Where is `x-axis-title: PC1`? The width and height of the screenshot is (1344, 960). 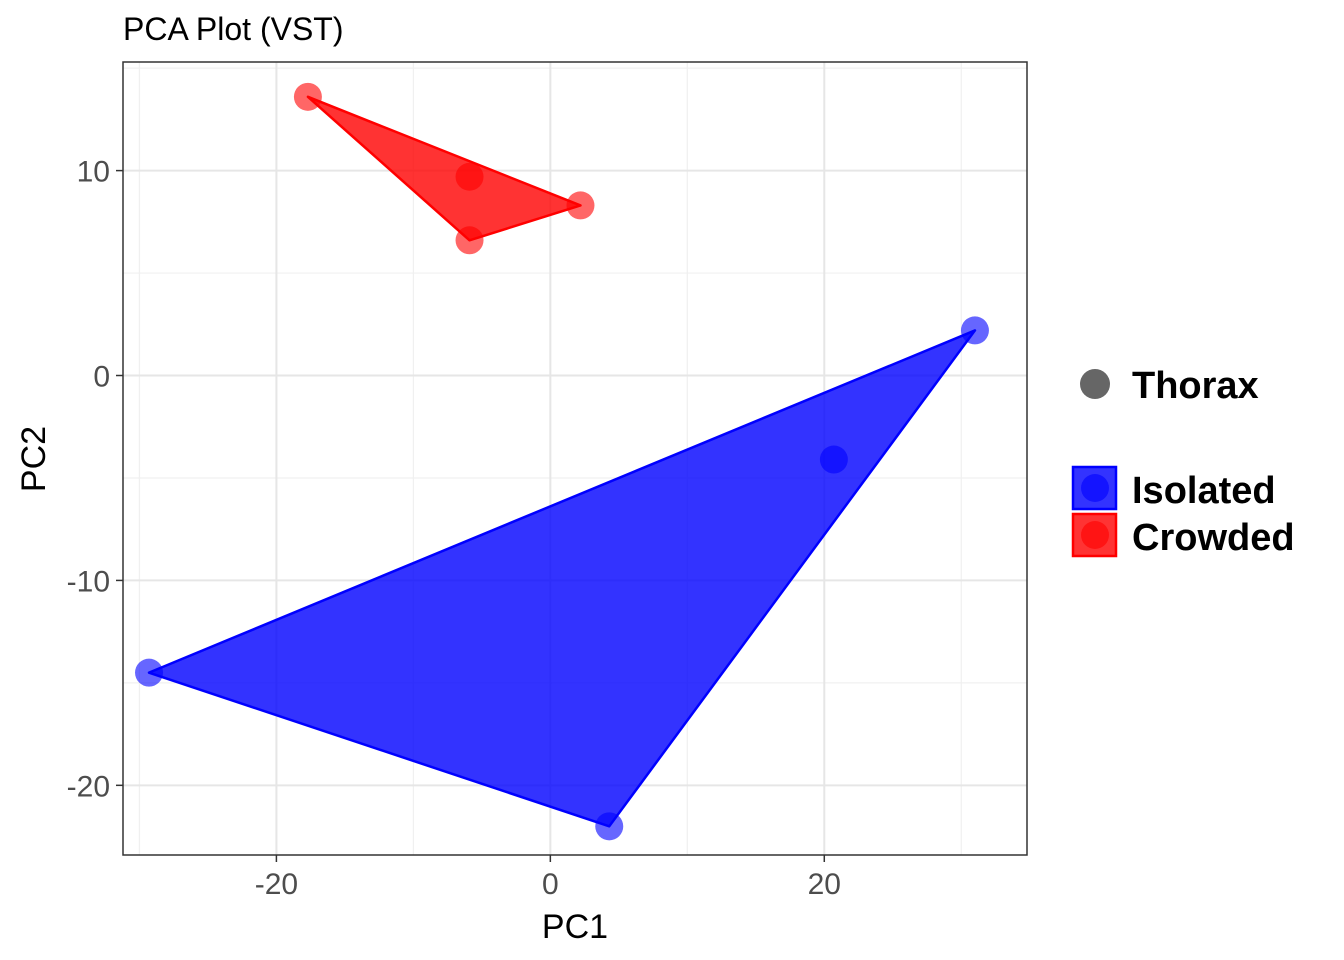
x-axis-title: PC1 is located at coordinates (575, 927).